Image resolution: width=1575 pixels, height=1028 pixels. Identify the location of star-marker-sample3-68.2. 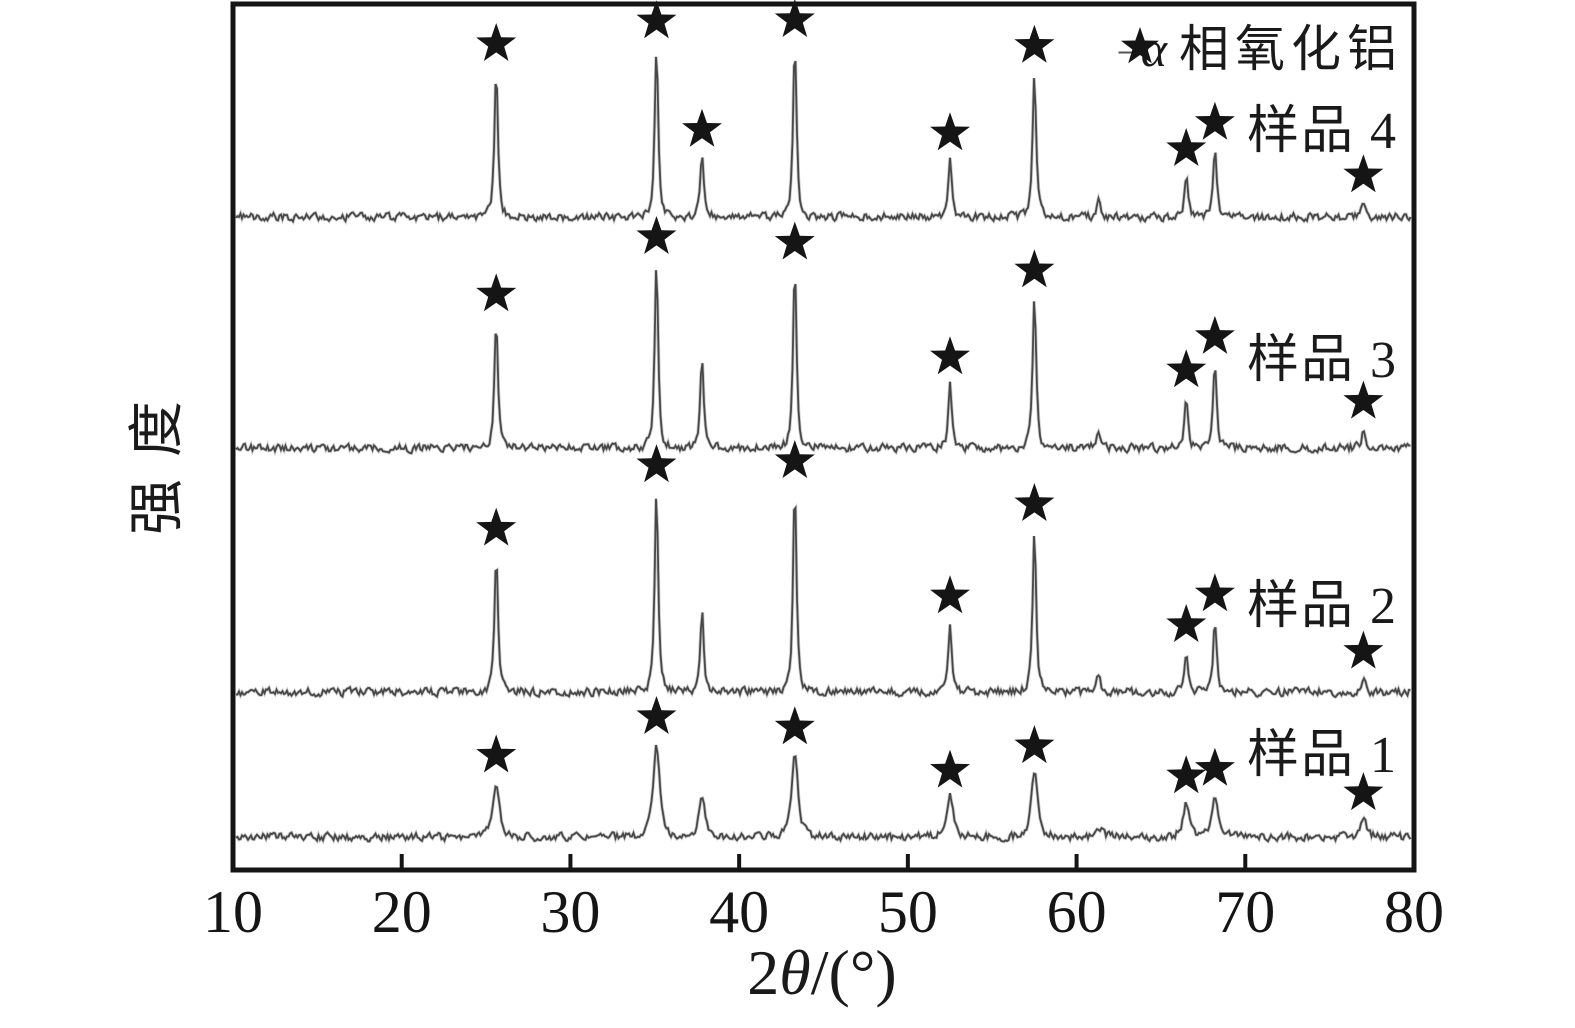
(1214, 334).